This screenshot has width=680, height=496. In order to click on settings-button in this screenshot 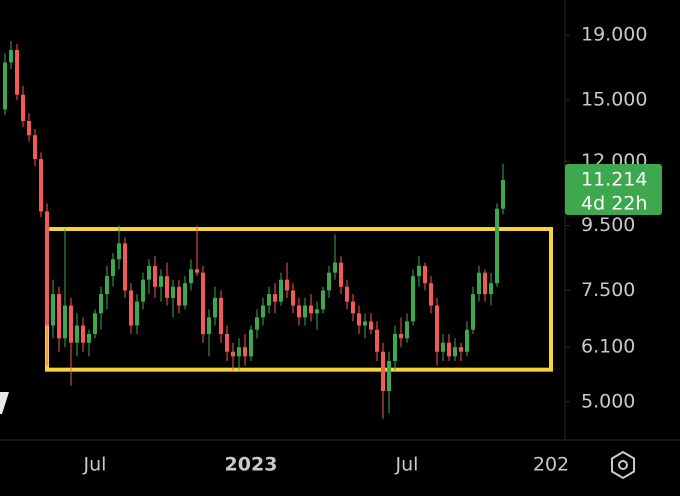, I will do `click(623, 465)`.